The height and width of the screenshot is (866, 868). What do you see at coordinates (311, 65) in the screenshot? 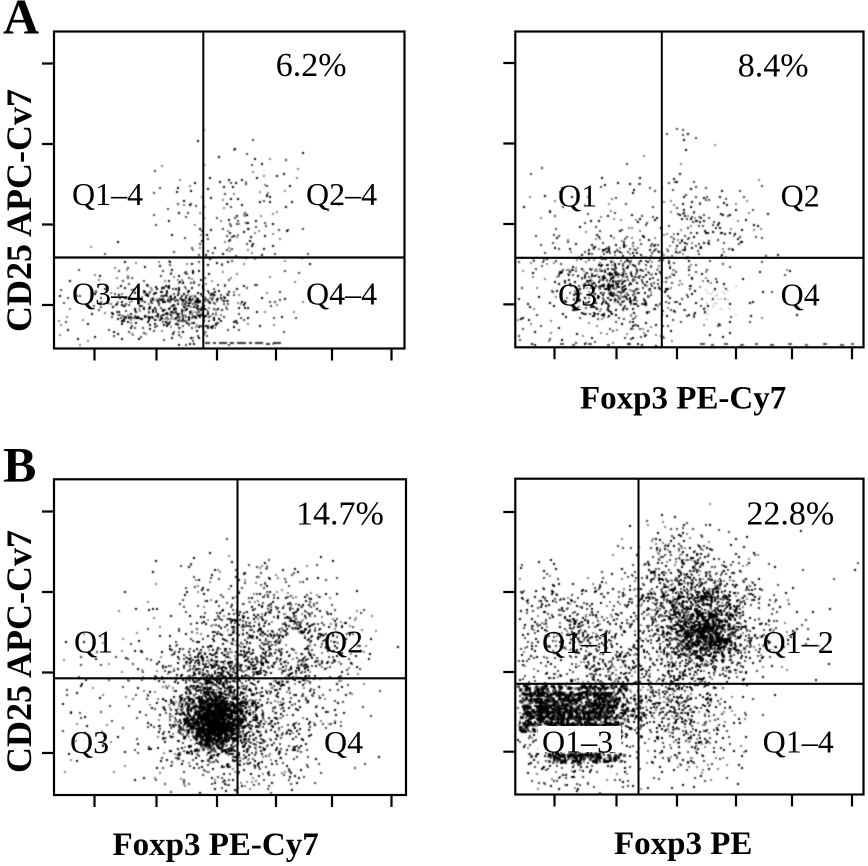
I see `svg-text: 6.2%` at bounding box center [311, 65].